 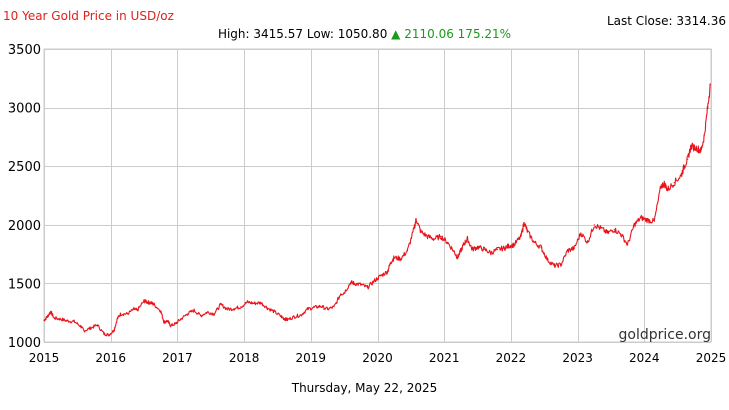 What do you see at coordinates (24, 284) in the screenshot?
I see `y-tick-label: 1500` at bounding box center [24, 284].